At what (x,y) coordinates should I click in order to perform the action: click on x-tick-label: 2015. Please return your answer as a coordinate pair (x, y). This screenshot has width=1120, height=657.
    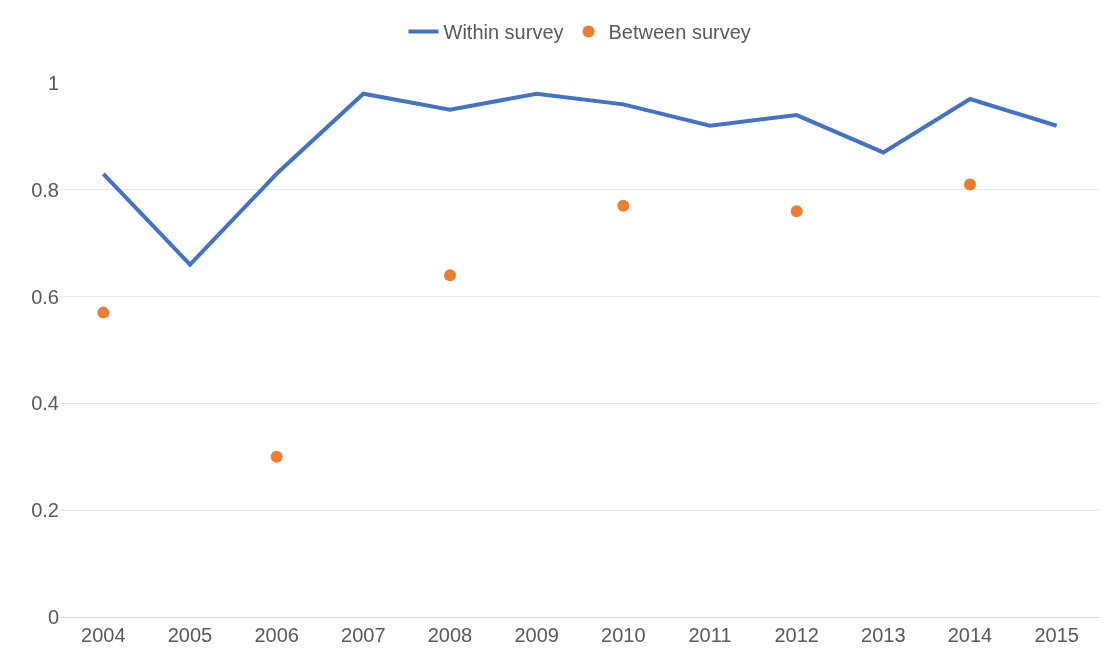
    Looking at the image, I should click on (1056, 635).